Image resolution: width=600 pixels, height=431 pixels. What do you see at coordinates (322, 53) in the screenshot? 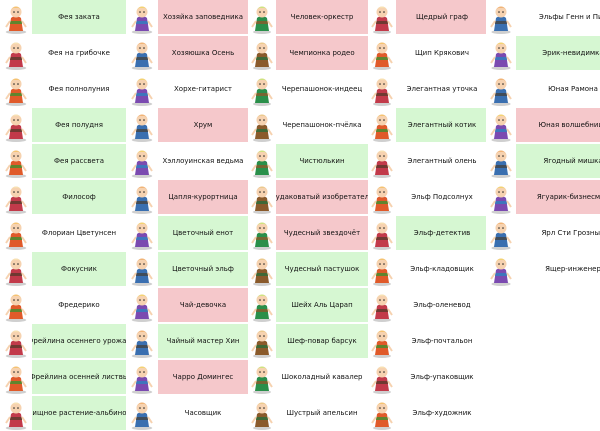
I see `character-name: Чемпионка родео` at bounding box center [322, 53].